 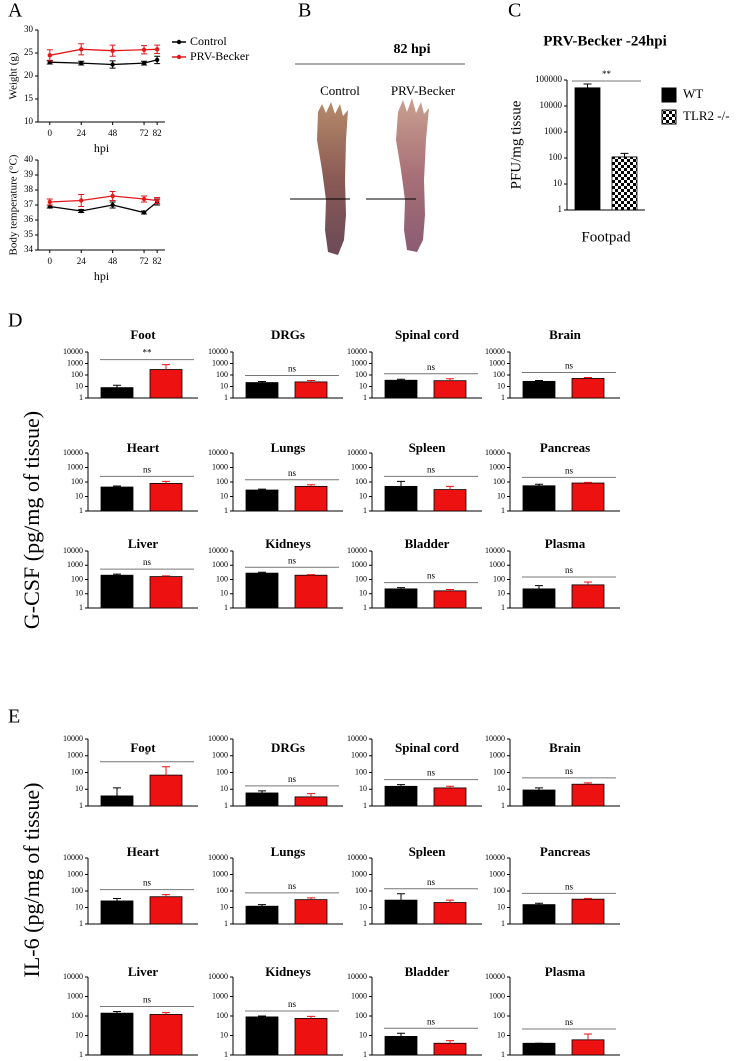 I want to click on y-axis-label: Weight (g), so click(x=14, y=75).